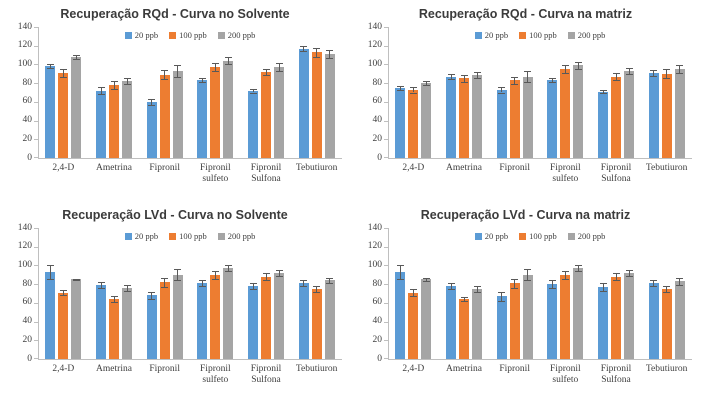 The width and height of the screenshot is (701, 403). Describe the element at coordinates (114, 369) in the screenshot. I see `x-axis-category-label: Ametrina` at that location.